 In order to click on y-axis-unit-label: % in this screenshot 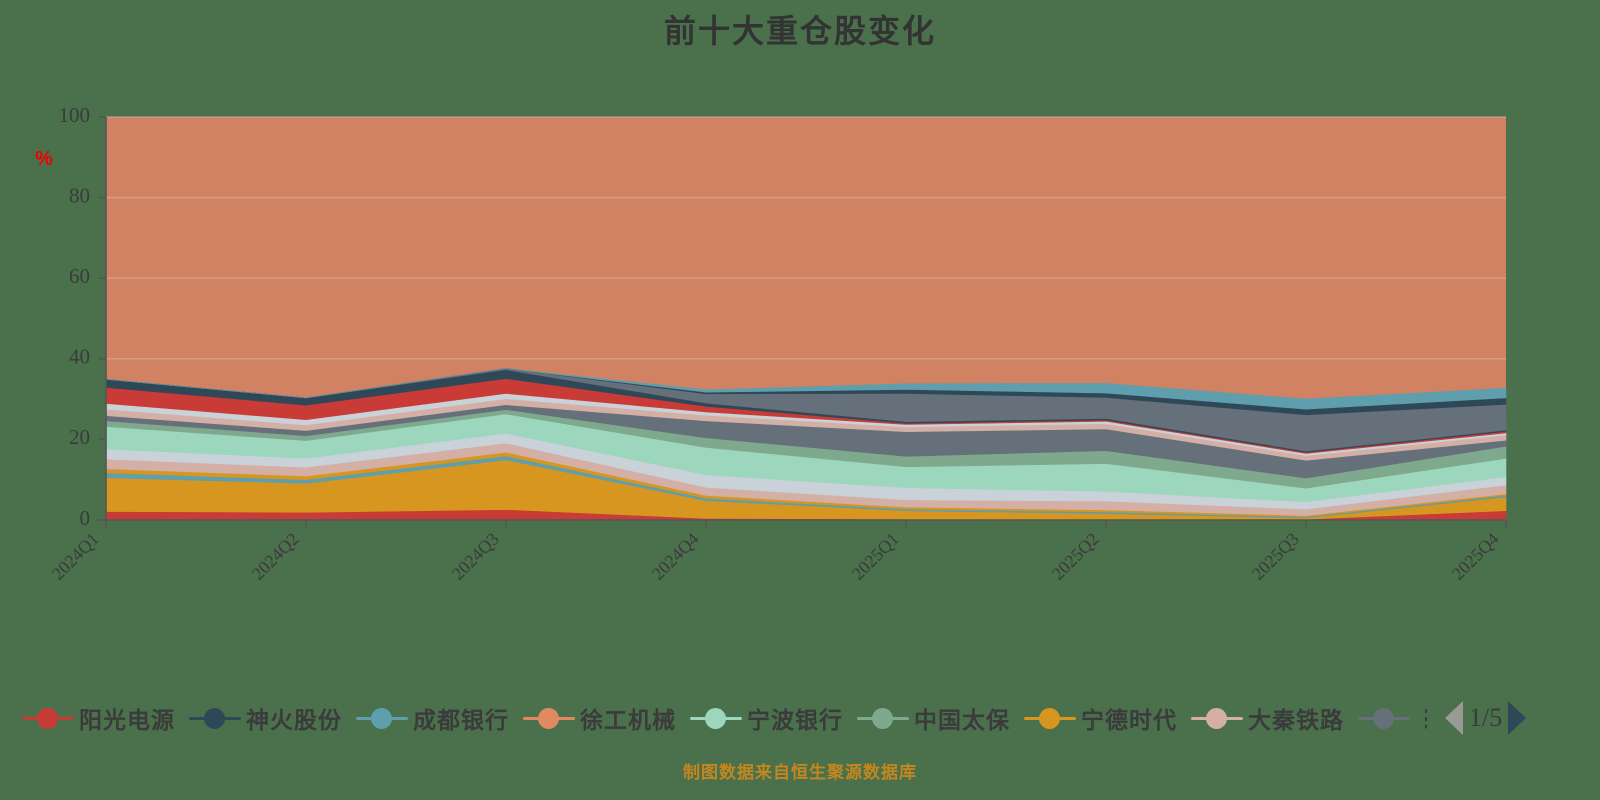, I will do `click(44, 159)`.